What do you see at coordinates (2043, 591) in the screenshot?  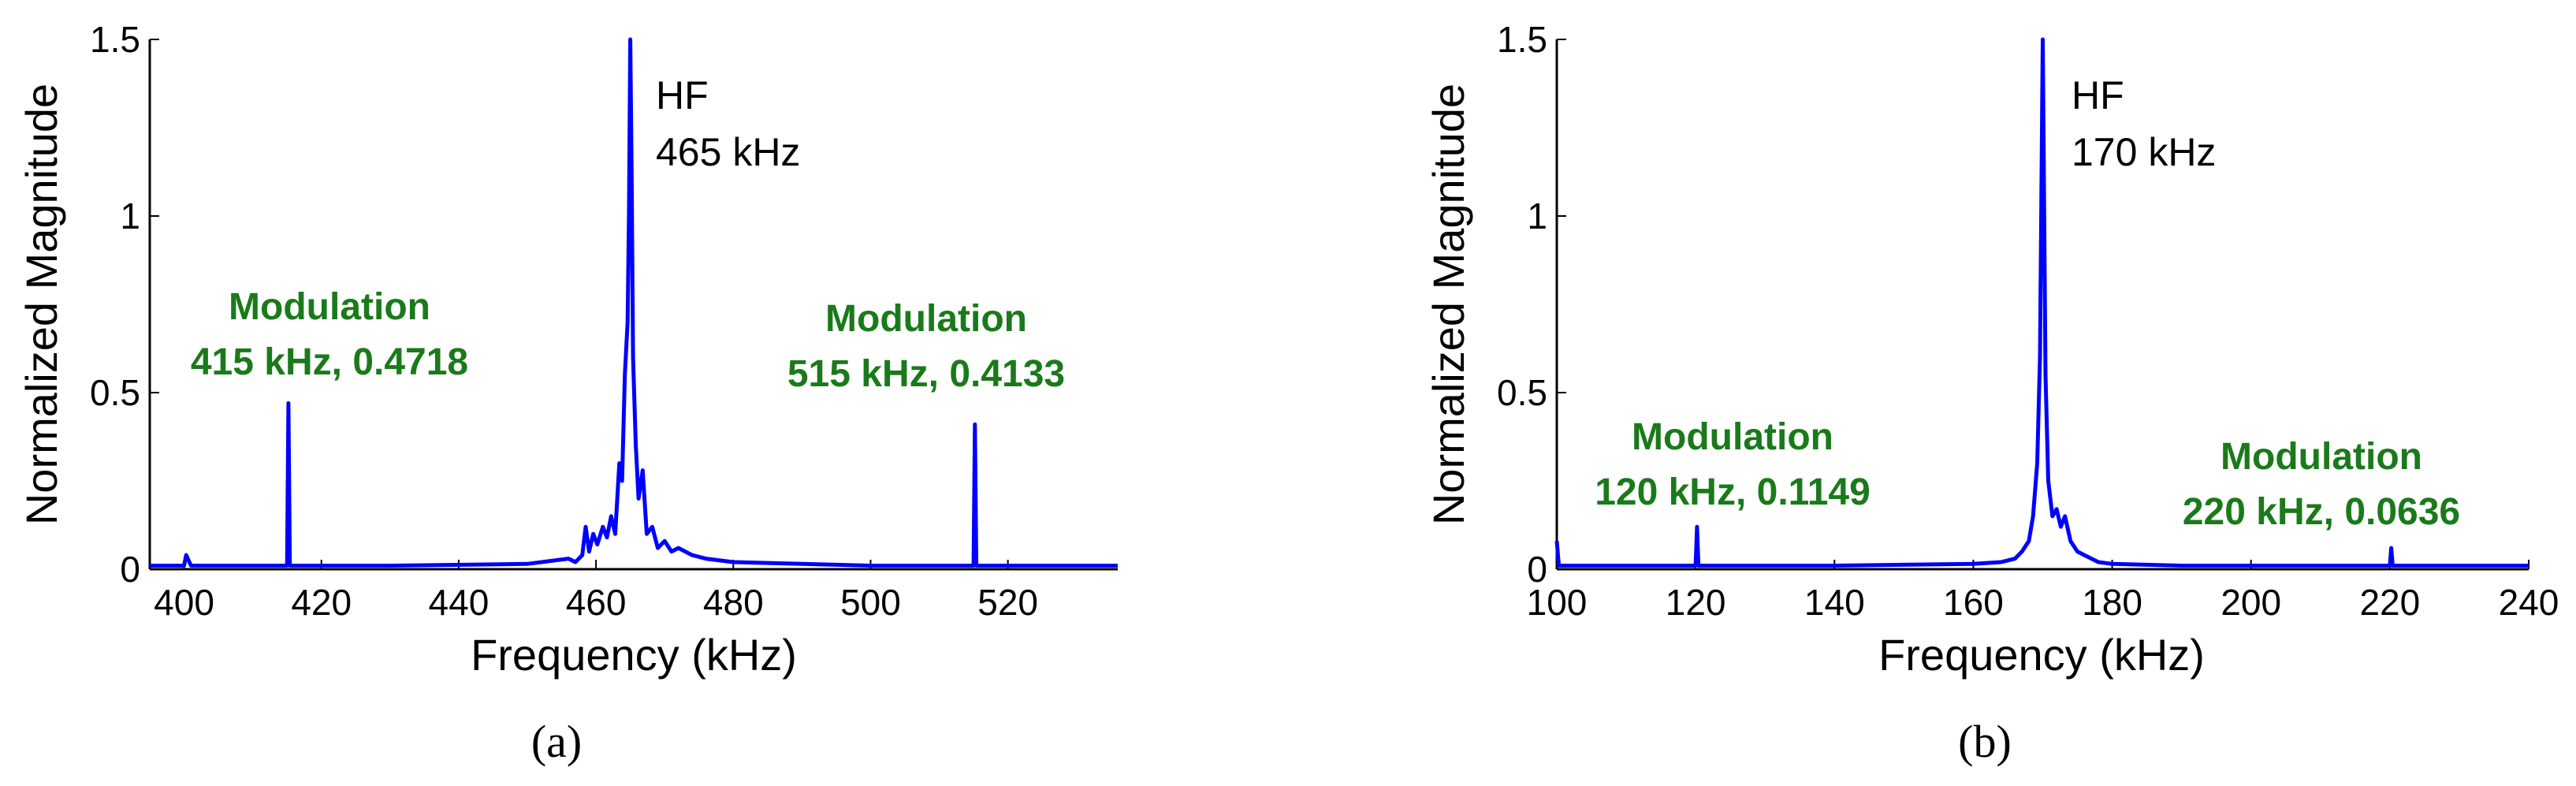 I see `x-tick-group: 100 120 140 160 180 200 220 240` at bounding box center [2043, 591].